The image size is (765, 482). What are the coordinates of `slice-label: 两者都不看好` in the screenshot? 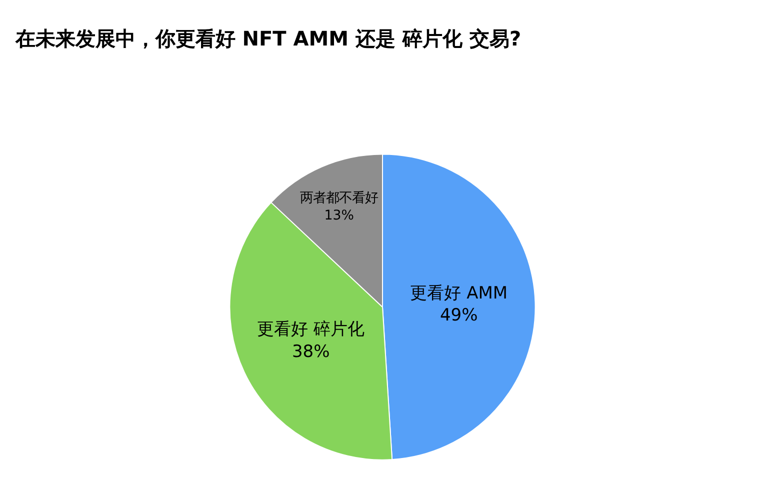 It's located at (339, 198).